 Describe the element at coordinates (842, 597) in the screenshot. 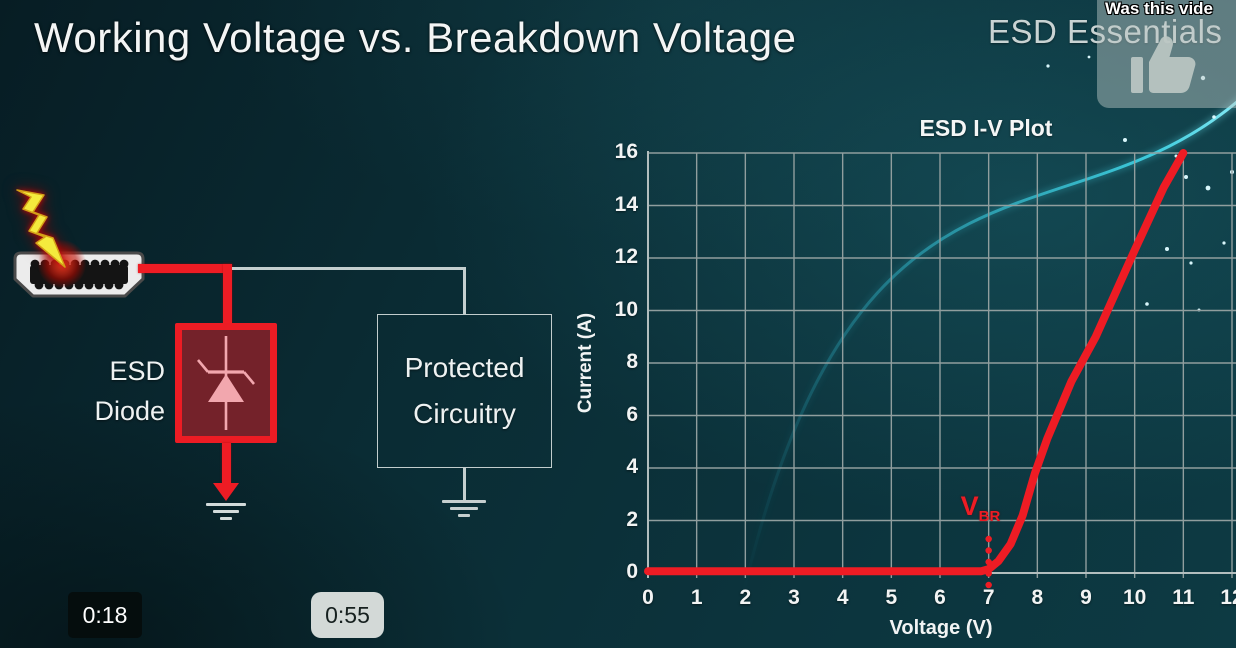

I see `x-tick-label: 4` at that location.